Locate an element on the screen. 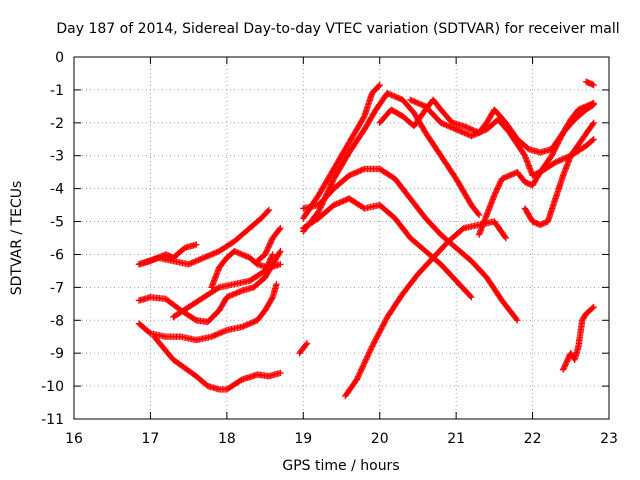  series-arc-s is located at coordinates (578, 338).